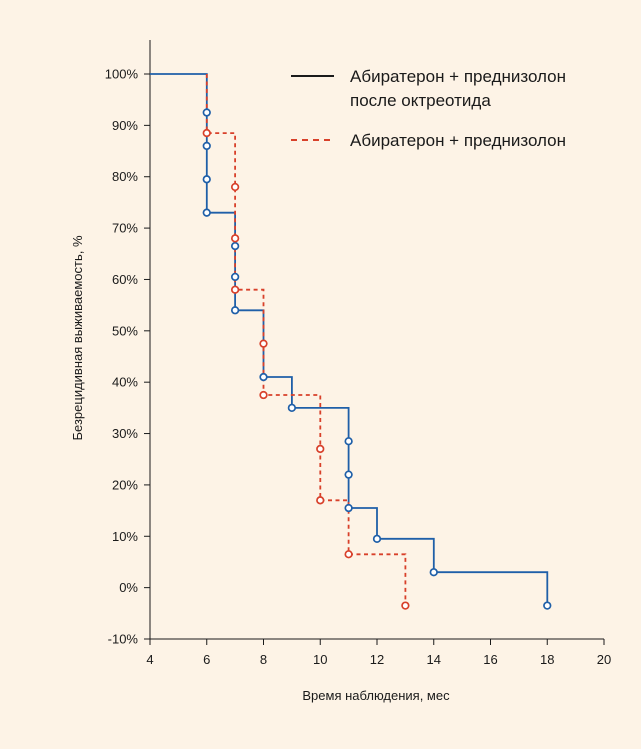  I want to click on x-tick-label: 8, so click(263, 659).